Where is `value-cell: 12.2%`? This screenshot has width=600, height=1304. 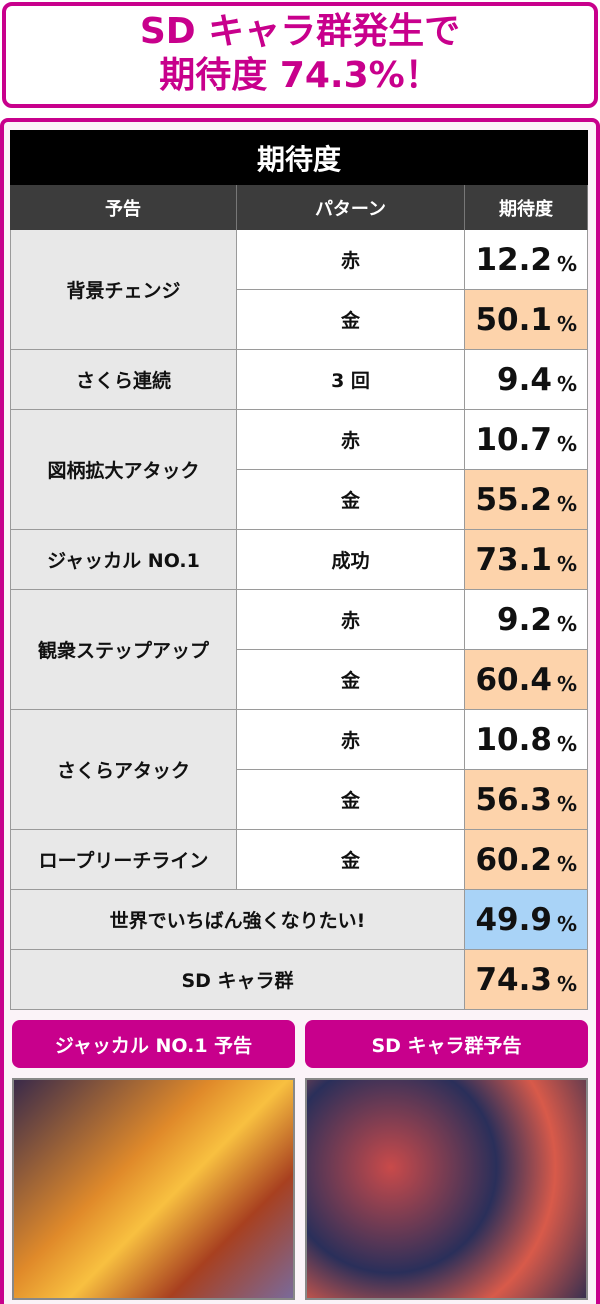
value-cell: 12.2% is located at coordinates (526, 260).